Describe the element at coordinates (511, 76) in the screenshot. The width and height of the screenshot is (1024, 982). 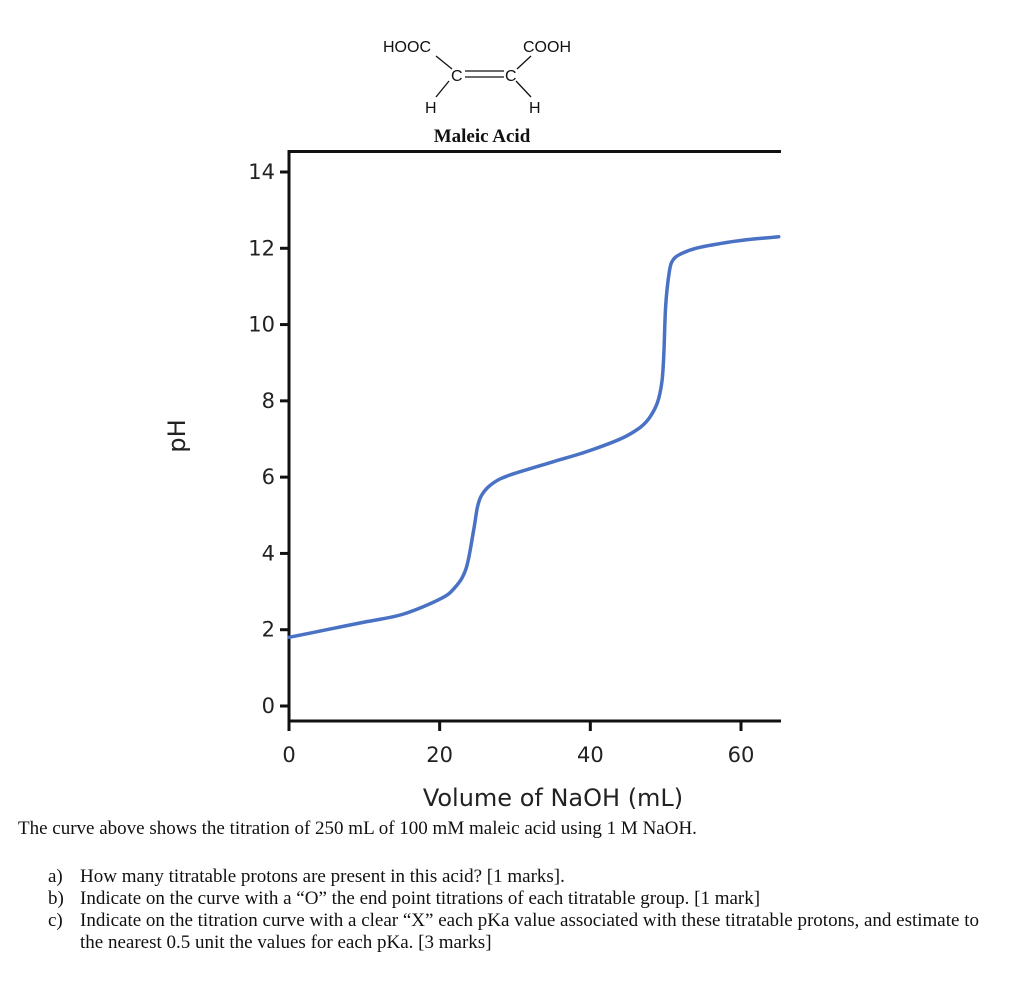
I see `structure-carbon-right: C` at that location.